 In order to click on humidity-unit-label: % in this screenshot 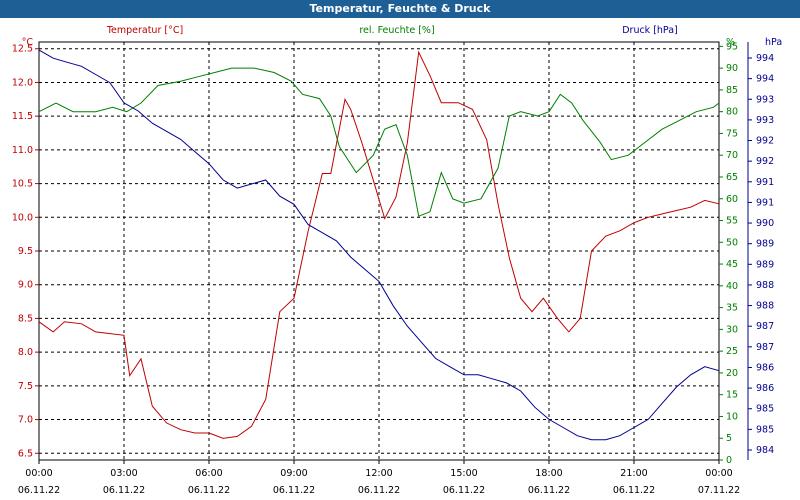, I will do `click(730, 42)`.